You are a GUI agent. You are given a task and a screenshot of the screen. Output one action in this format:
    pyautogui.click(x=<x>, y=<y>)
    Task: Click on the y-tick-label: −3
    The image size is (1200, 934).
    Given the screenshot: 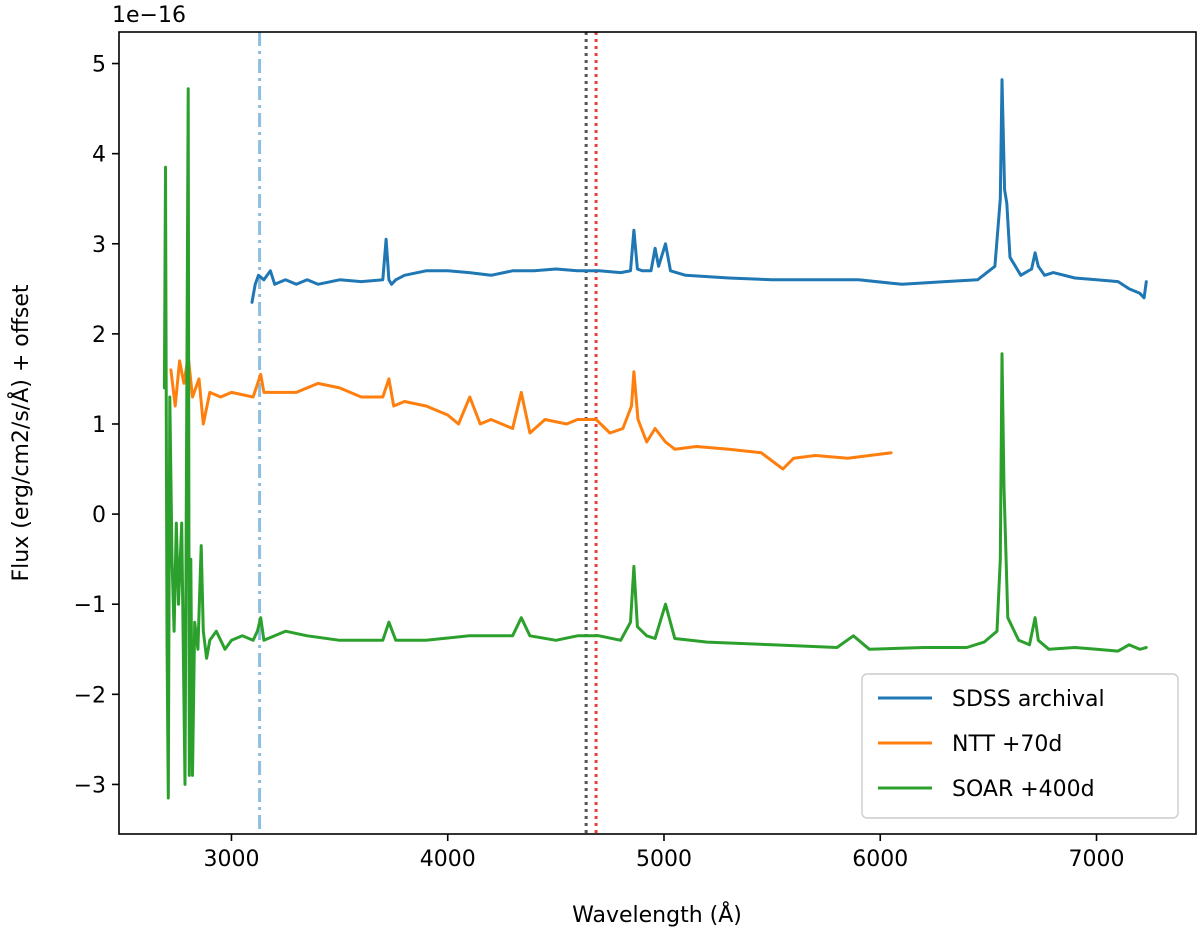 What is the action you would take?
    pyautogui.click(x=90, y=785)
    